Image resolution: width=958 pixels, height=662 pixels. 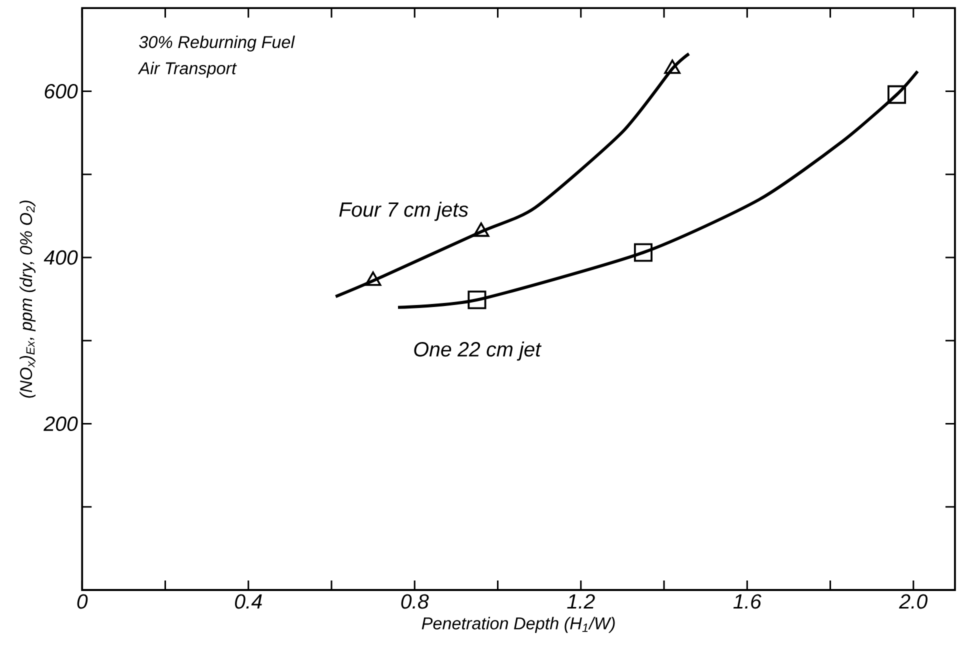 What do you see at coordinates (187, 70) in the screenshot?
I see `annotation: Air Transport` at bounding box center [187, 70].